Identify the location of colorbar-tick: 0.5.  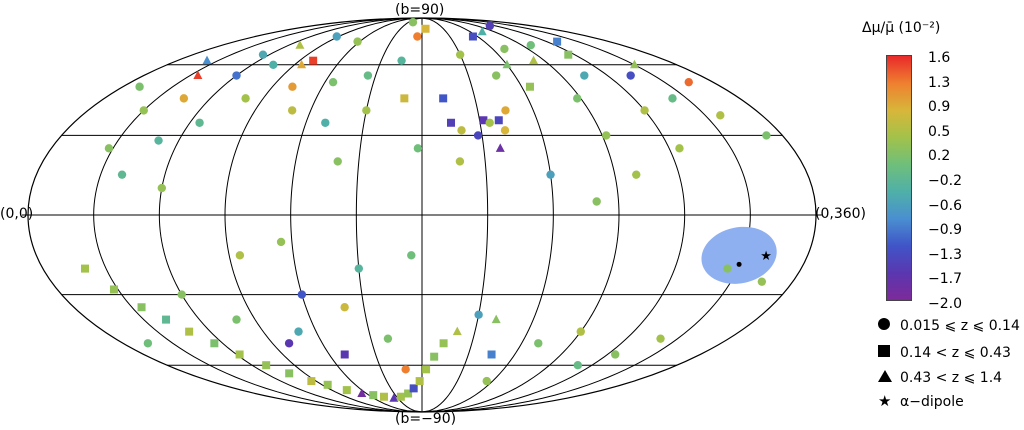
(939, 131).